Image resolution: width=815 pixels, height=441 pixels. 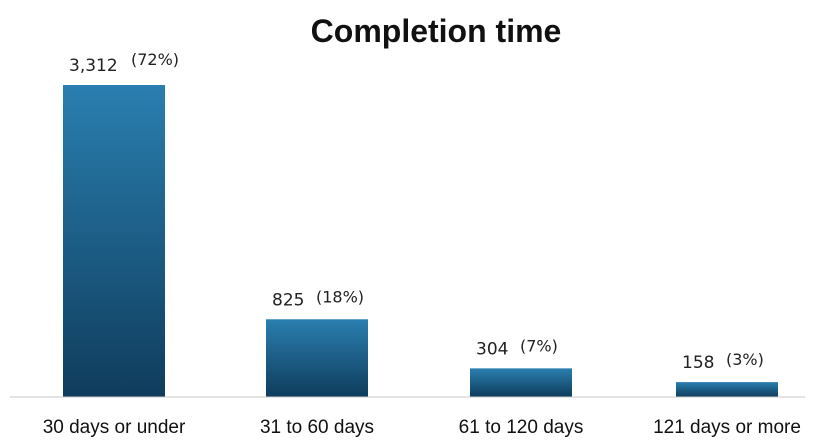 I want to click on category-label-1: 31 to 60 days, so click(x=317, y=427).